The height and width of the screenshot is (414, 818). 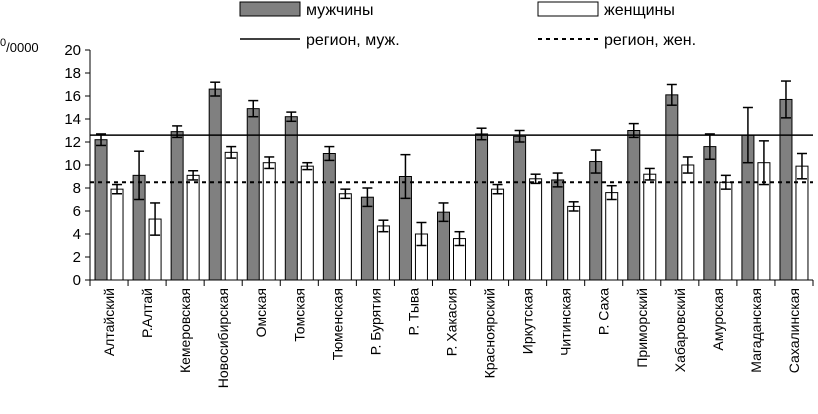 I want to click on y-tick-label: 6, so click(x=77, y=211).